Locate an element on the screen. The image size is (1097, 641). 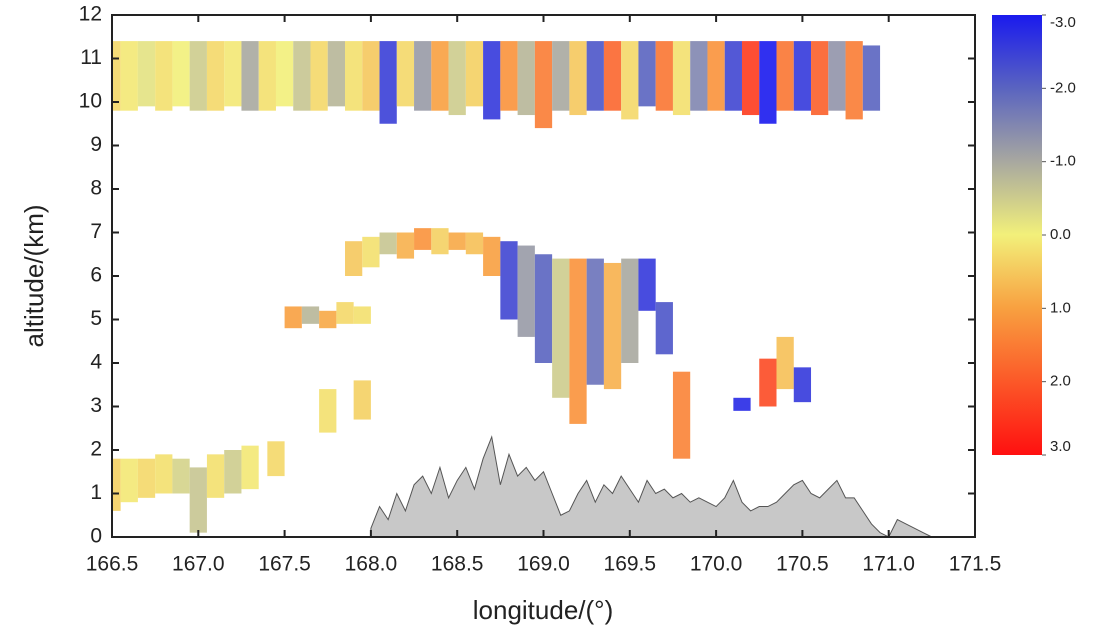
colorbar-label: -2.0 is located at coordinates (1063, 87).